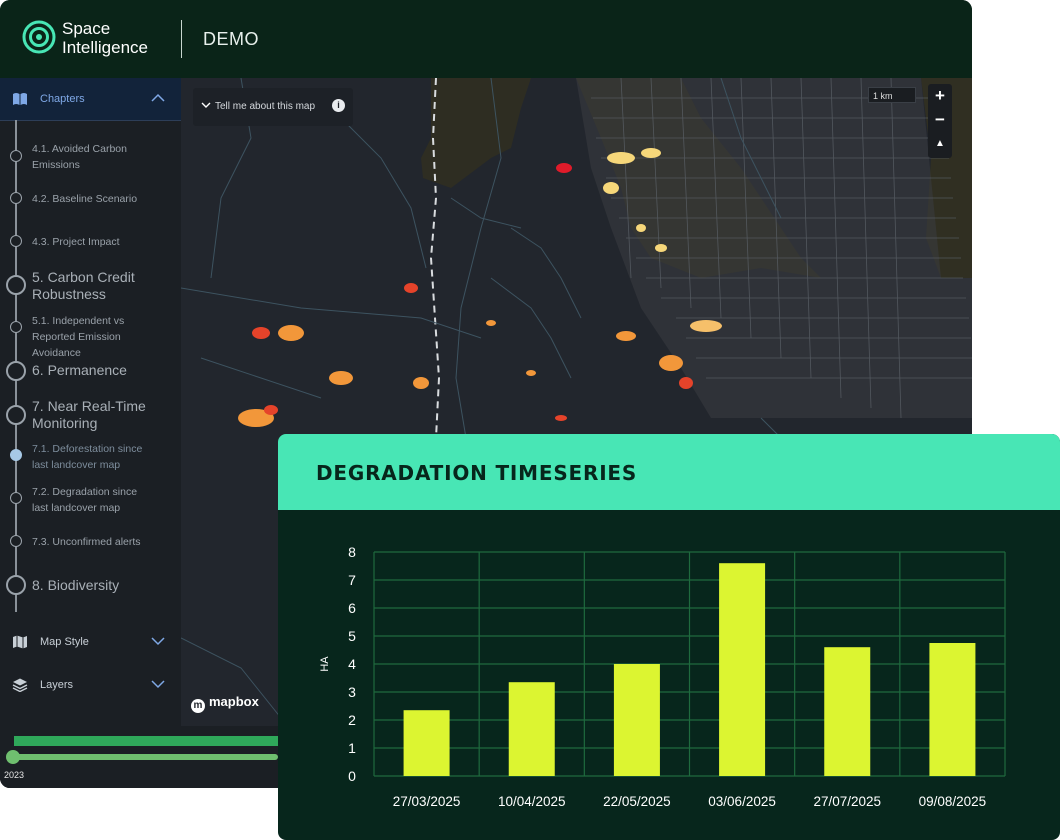 The image size is (1060, 840). What do you see at coordinates (486, 39) in the screenshot?
I see `header: Space Intelligence DEMO` at bounding box center [486, 39].